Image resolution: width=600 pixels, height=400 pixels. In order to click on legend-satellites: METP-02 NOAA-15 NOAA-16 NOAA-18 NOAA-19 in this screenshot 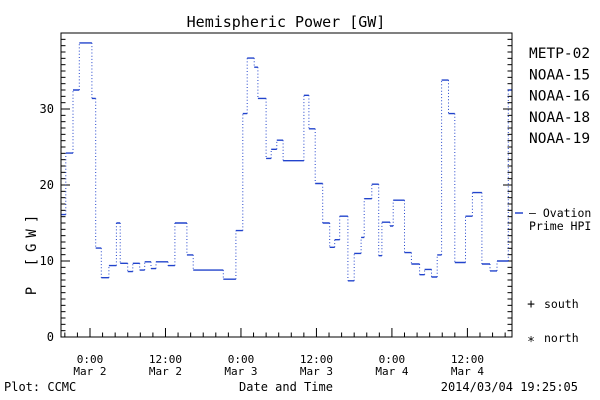, I will do `click(559, 96)`.